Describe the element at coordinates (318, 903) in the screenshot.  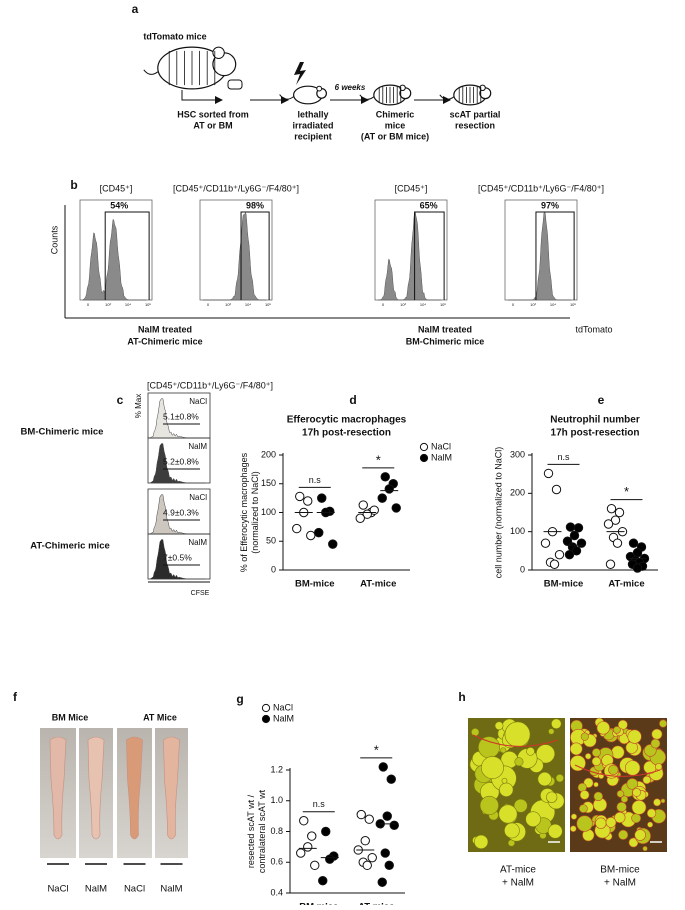
I see `x-tick-label: BM mice` at that location.